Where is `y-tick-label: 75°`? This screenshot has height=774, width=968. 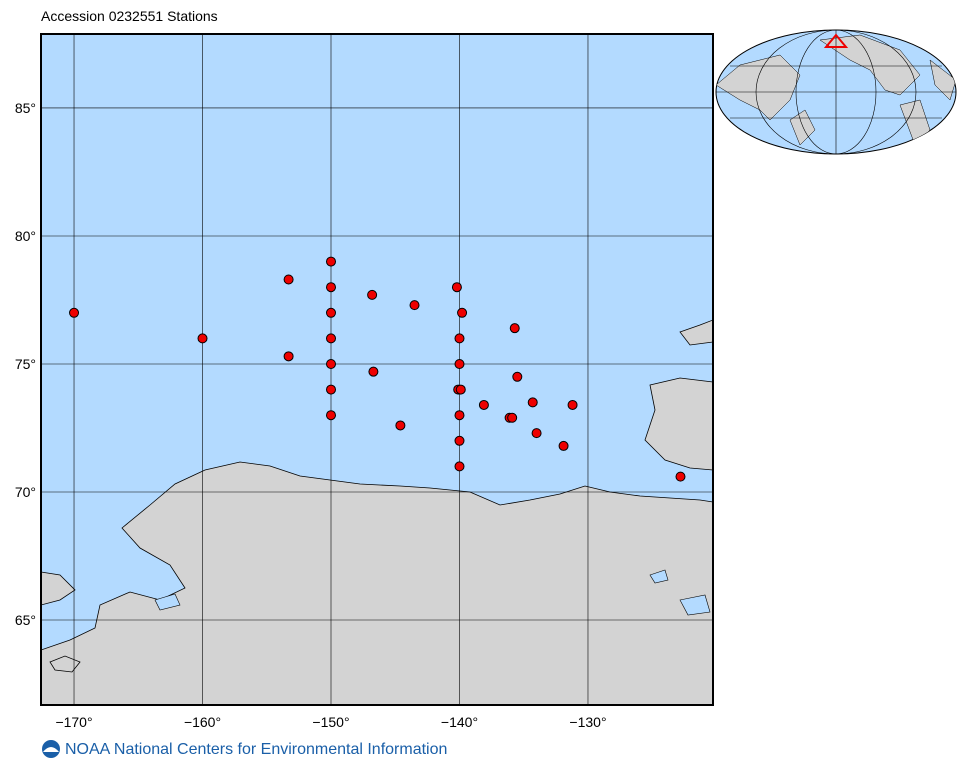 y-tick-label: 75° is located at coordinates (25, 364).